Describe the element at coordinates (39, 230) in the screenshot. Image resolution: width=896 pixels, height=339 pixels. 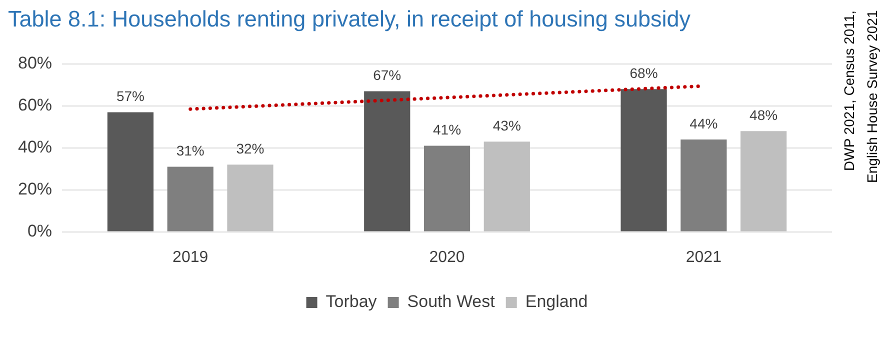
I see `y-tick-label: 0%` at that location.